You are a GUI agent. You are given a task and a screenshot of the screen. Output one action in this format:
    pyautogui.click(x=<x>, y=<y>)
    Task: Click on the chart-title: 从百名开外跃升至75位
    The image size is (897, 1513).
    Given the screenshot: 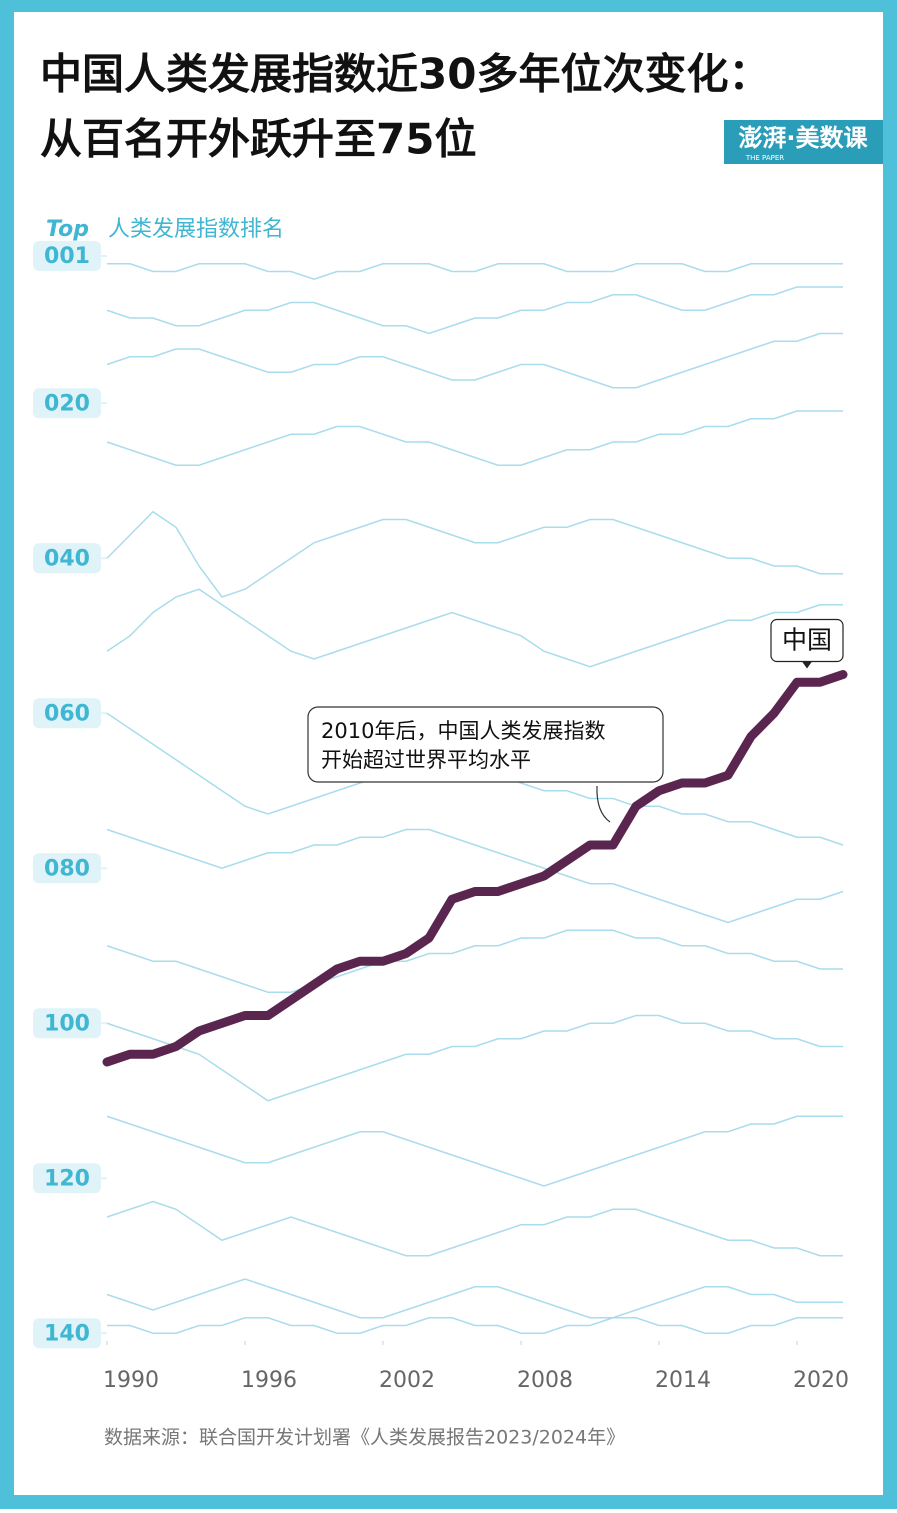 What is the action you would take?
    pyautogui.click(x=258, y=139)
    